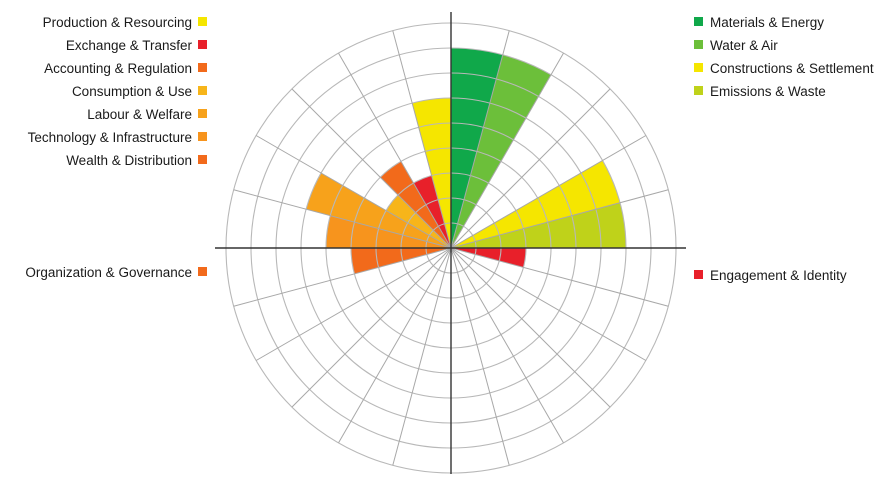 The height and width of the screenshot is (478, 890). Describe the element at coordinates (110, 137) in the screenshot. I see `legend-label: Technology & Infrastructure` at that location.